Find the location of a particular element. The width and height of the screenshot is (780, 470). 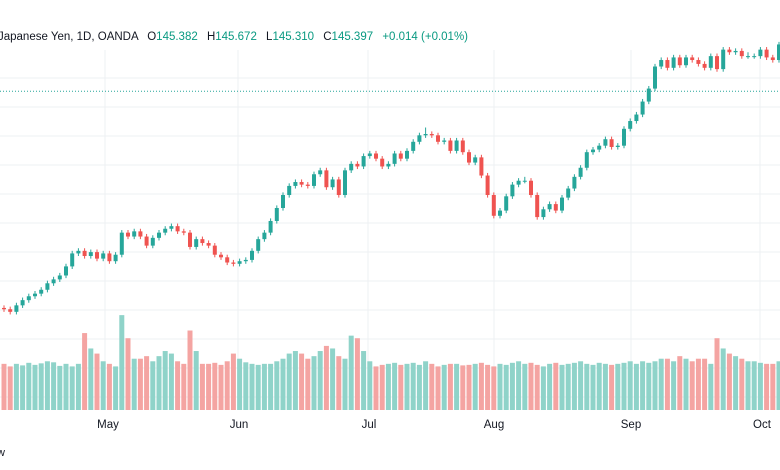

change-value: +0.014 (+0.01%) is located at coordinates (425, 37).